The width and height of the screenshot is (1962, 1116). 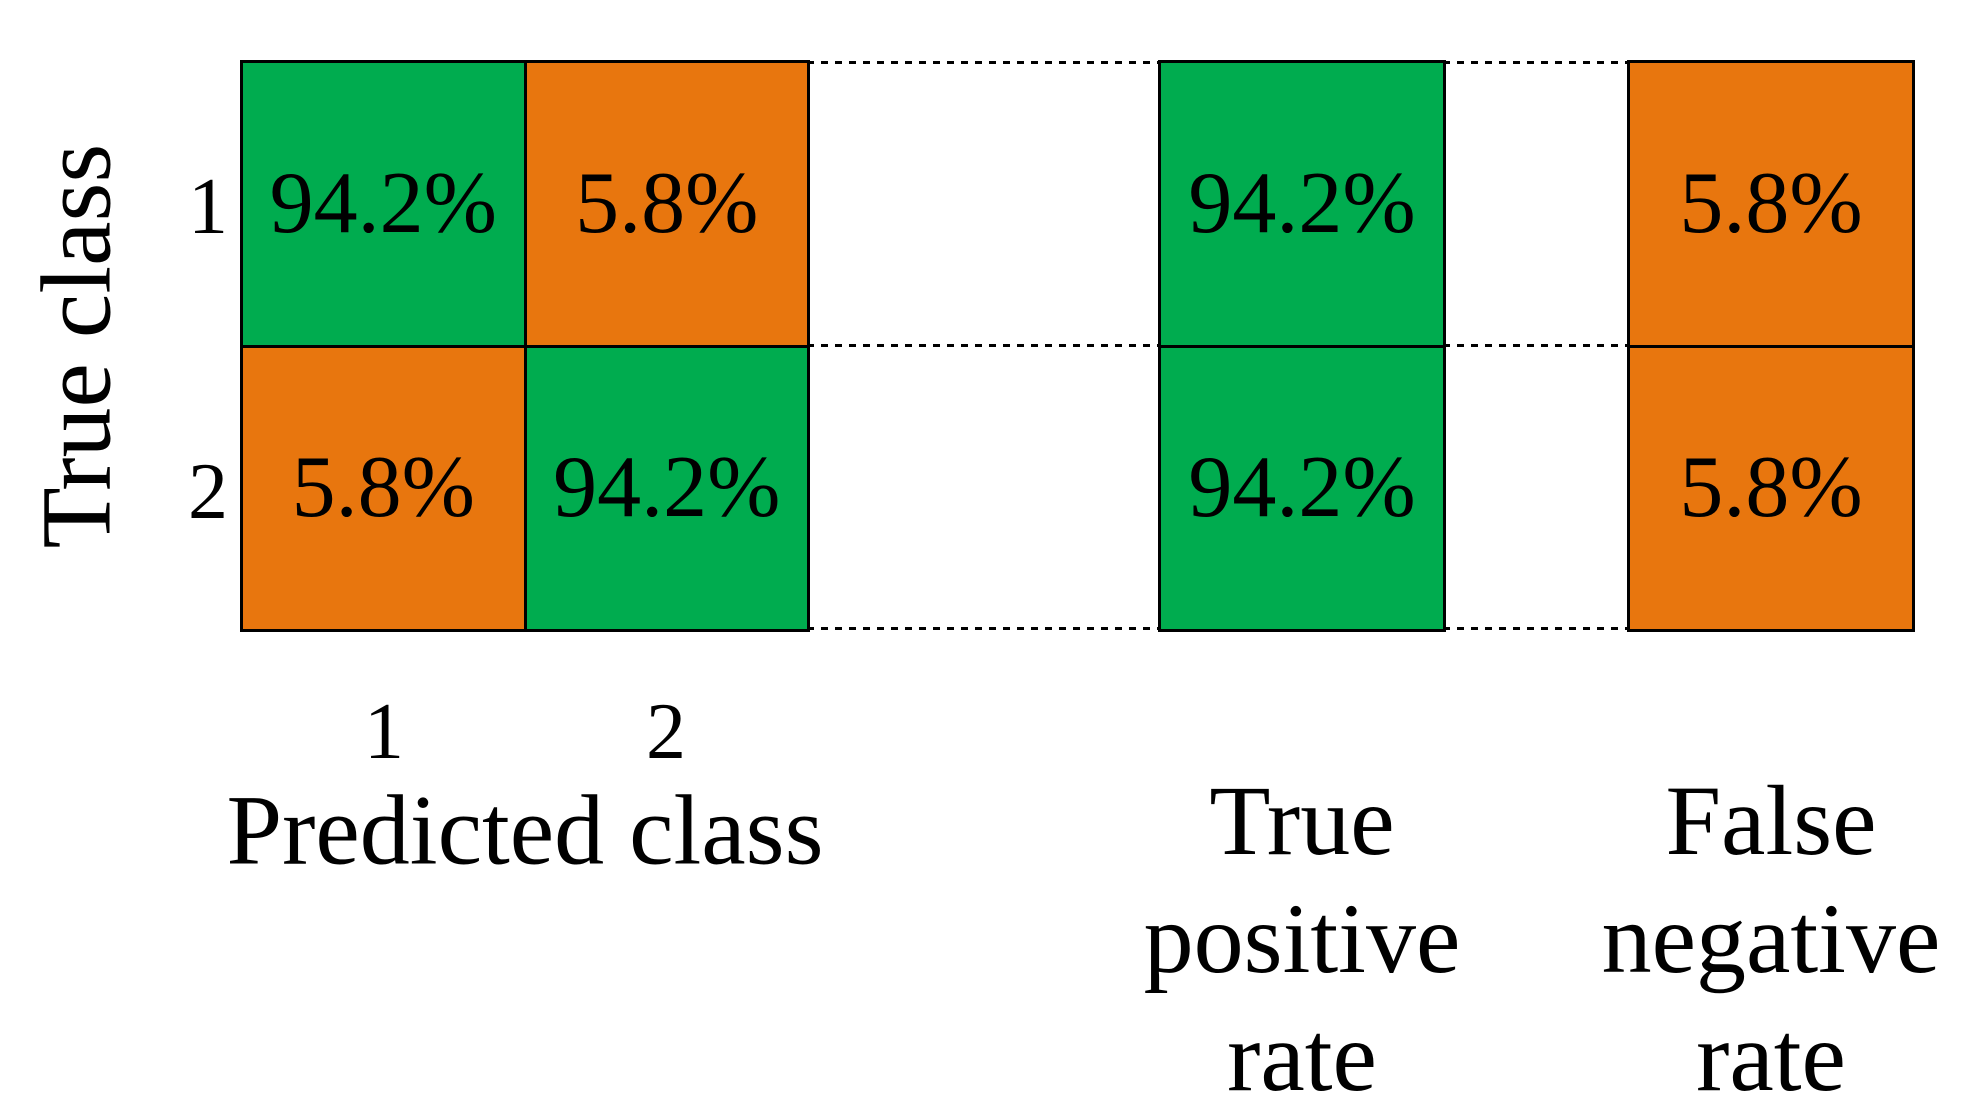 What do you see at coordinates (525, 830) in the screenshot?
I see `x-axis-label: Predicted class` at bounding box center [525, 830].